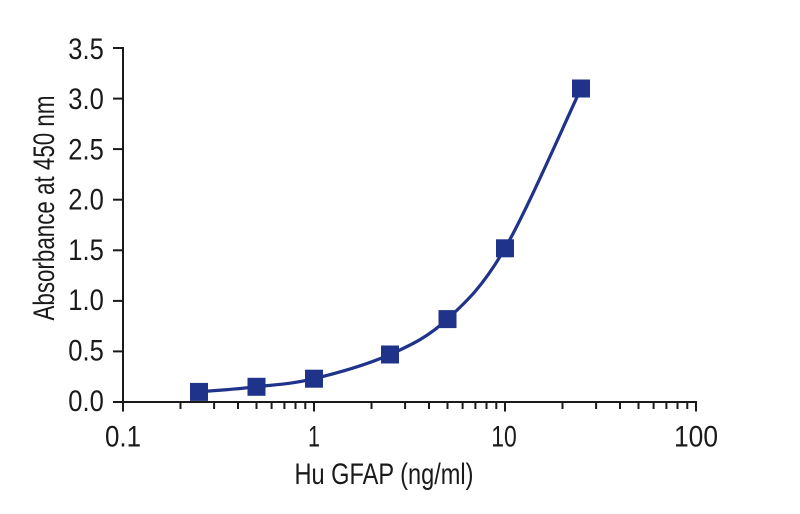 This screenshot has width=800, height=514. What do you see at coordinates (86, 200) in the screenshot?
I see `svg-text: 2.0` at bounding box center [86, 200].